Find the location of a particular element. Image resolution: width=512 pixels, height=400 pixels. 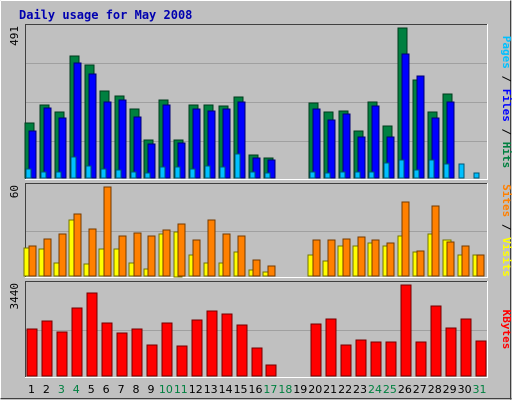

legend-part: Files is located at coordinates (506, 105).